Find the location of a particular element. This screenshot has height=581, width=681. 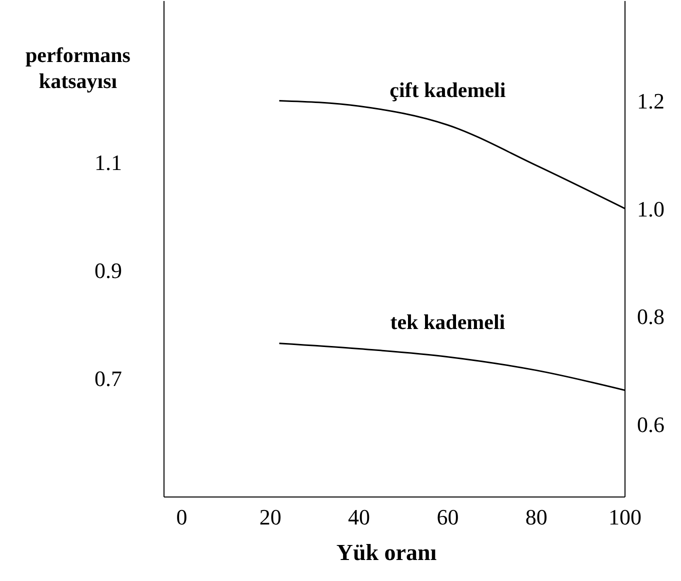

y-tick-label: 1.1 is located at coordinates (108, 163).